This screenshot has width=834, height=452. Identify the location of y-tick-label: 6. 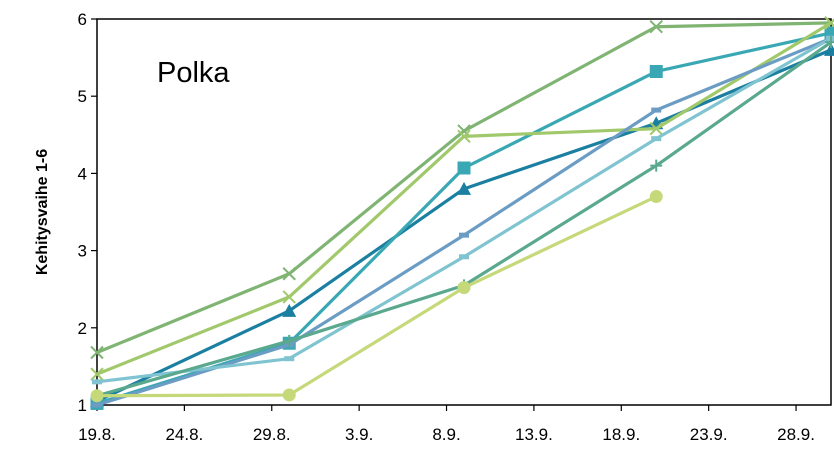
(82, 19).